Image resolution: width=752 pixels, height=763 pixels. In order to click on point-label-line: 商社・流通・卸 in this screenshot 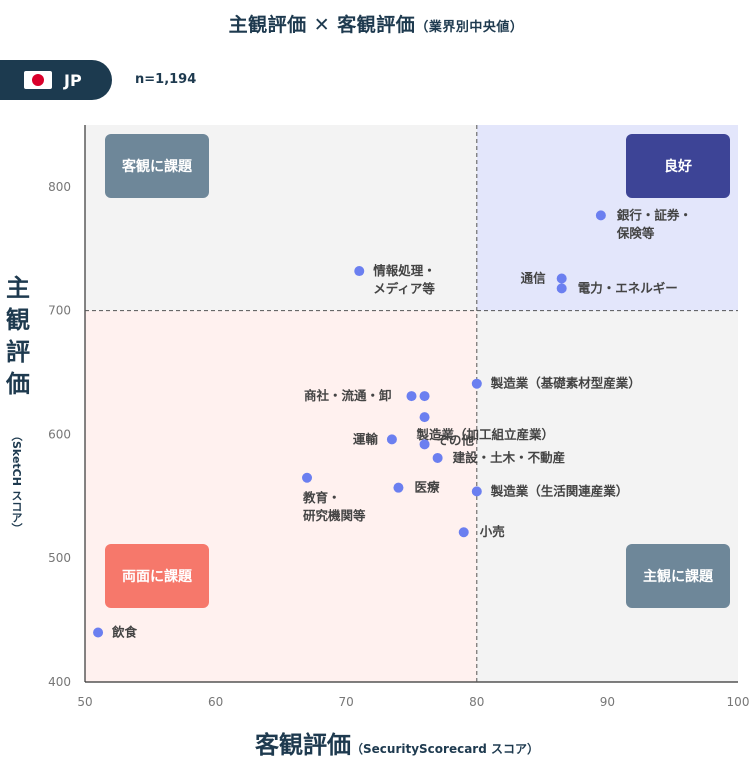, I will do `click(348, 395)`.